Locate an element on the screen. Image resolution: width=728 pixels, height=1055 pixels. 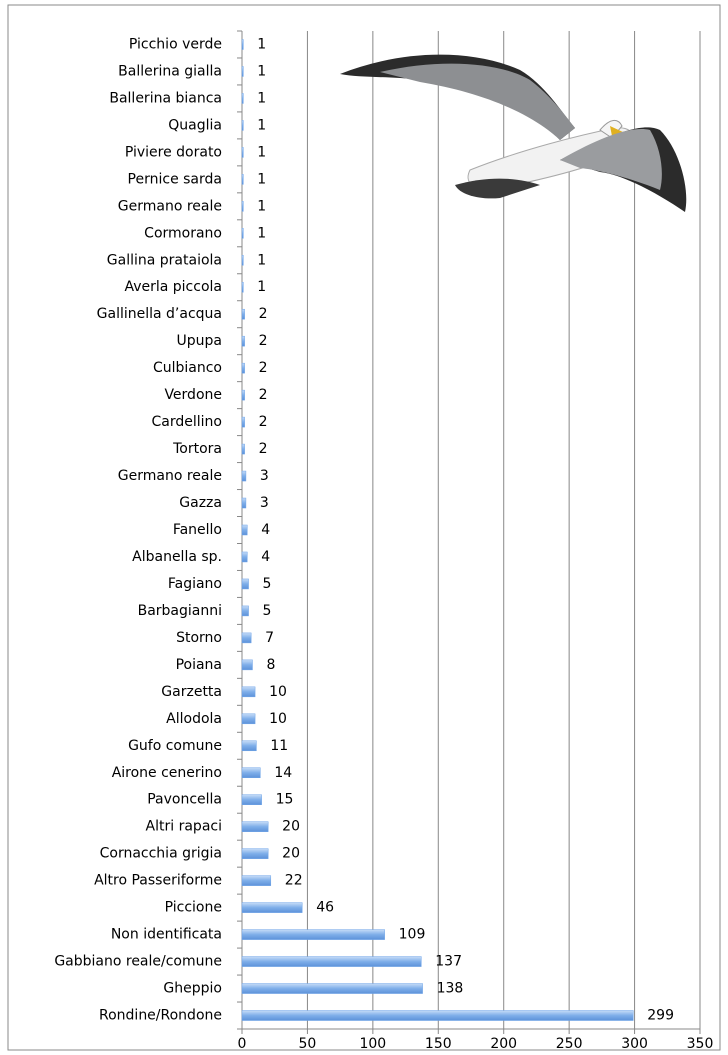
data-label: 138 is located at coordinates (450, 989).